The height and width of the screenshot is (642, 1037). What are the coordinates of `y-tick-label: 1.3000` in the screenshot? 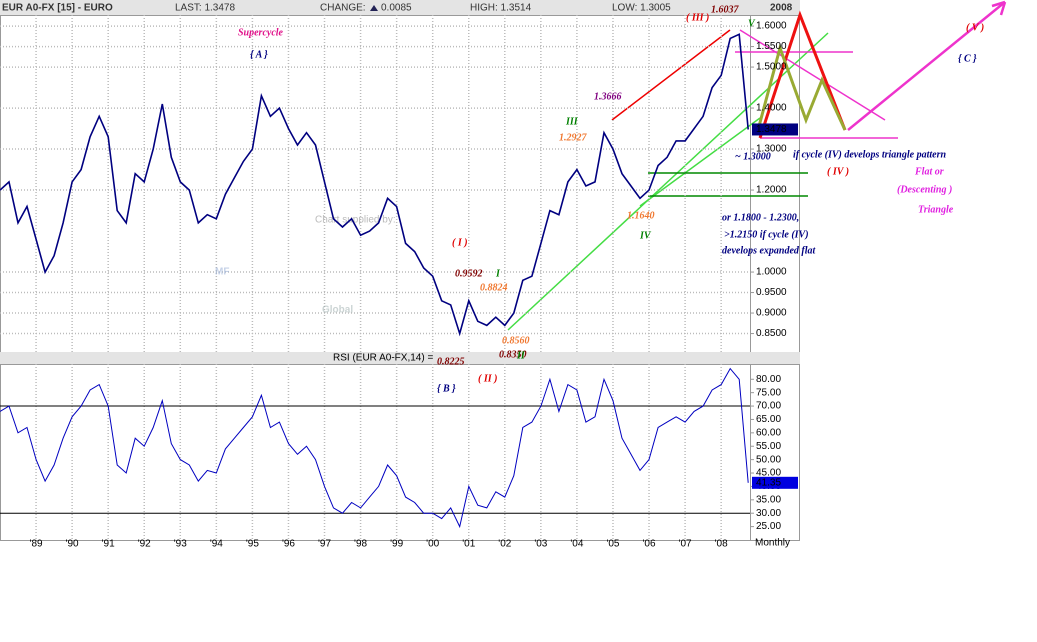 It's located at (771, 149).